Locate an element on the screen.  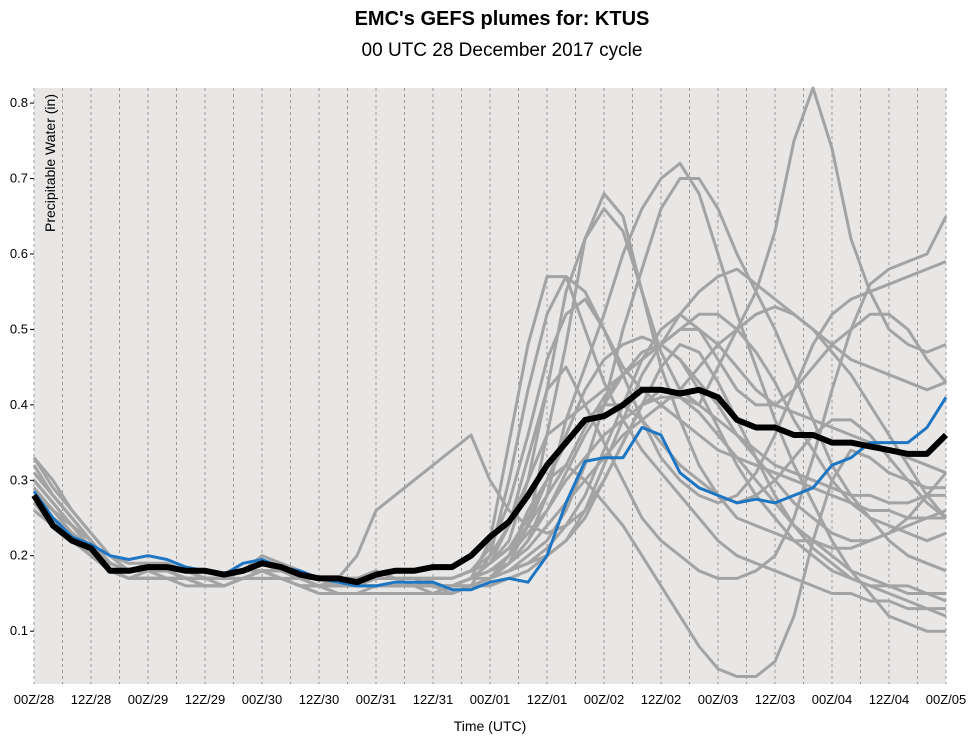
y-tick-label: 0.6 is located at coordinates (19, 253).